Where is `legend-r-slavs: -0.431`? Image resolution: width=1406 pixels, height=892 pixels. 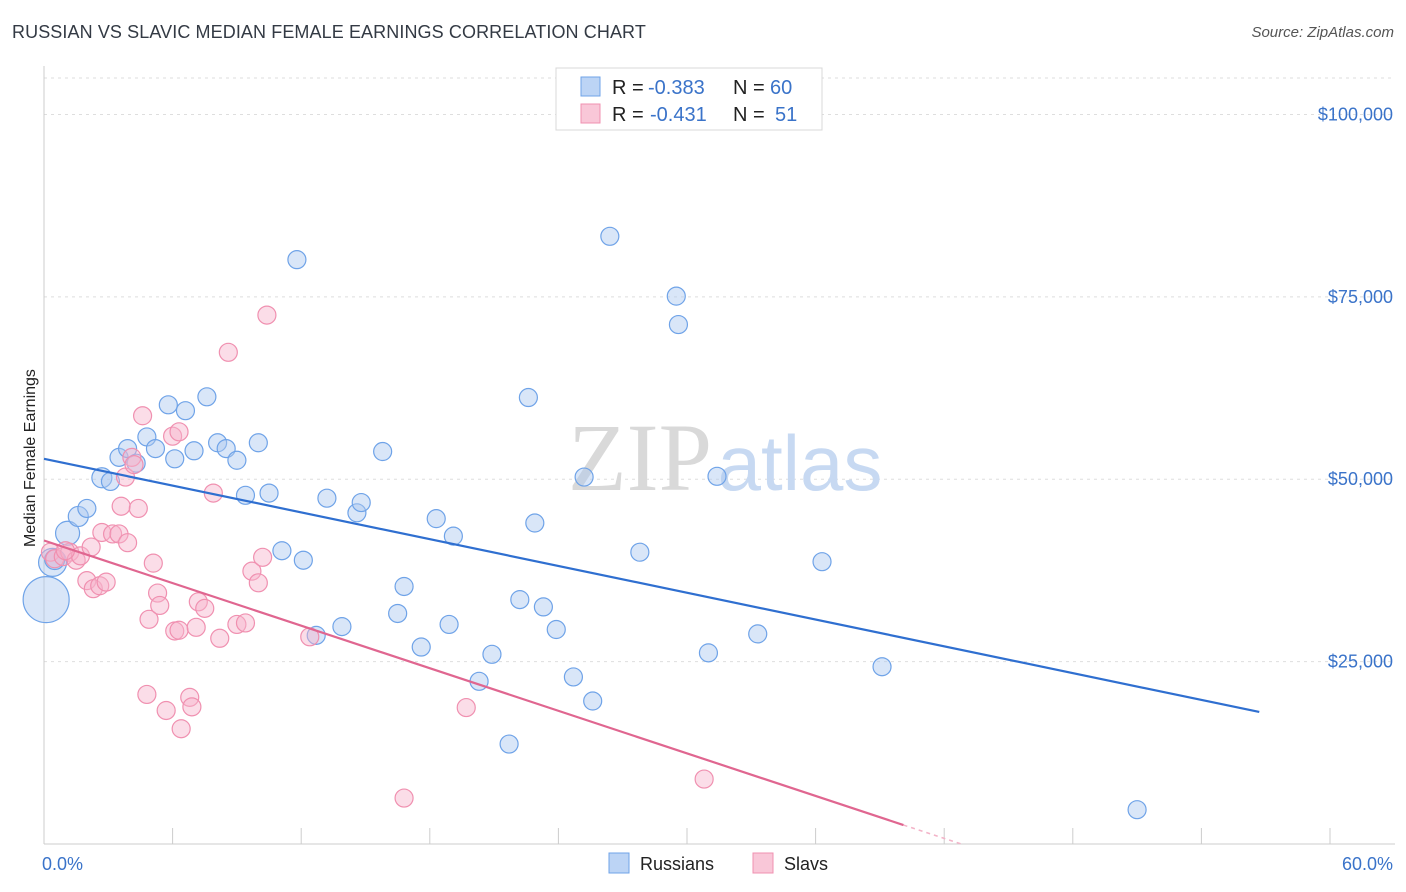
legend-r-slavs: -0.431 is located at coordinates (678, 115).